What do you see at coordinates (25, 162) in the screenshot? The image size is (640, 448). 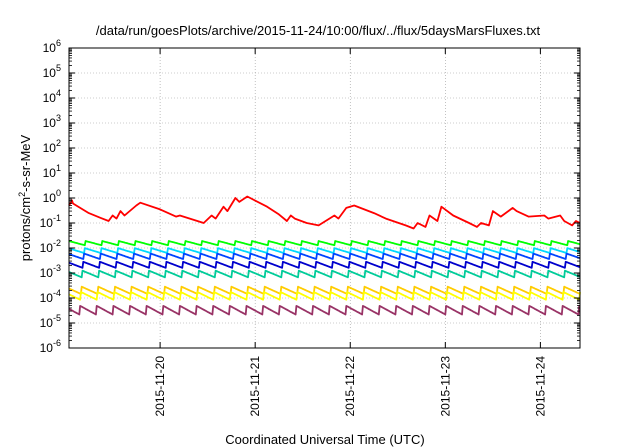 I see `y-axis-title-suffix: -s-sr-MeV` at bounding box center [25, 162].